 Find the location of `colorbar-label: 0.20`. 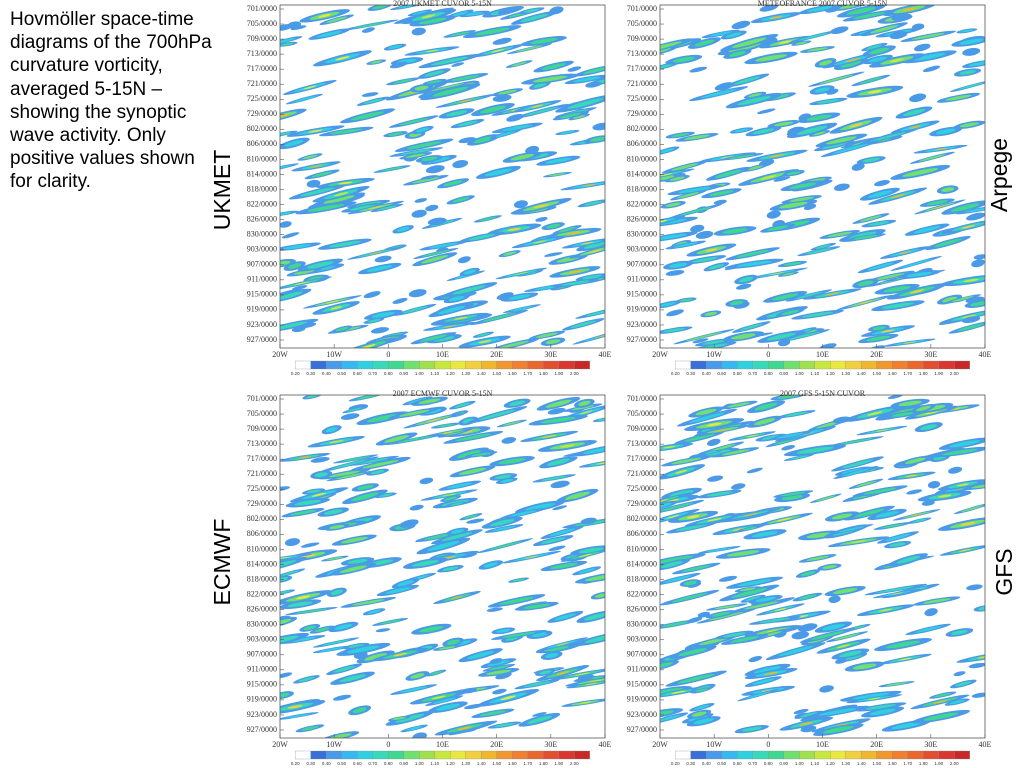

colorbar-label: 0.20 is located at coordinates (295, 763).